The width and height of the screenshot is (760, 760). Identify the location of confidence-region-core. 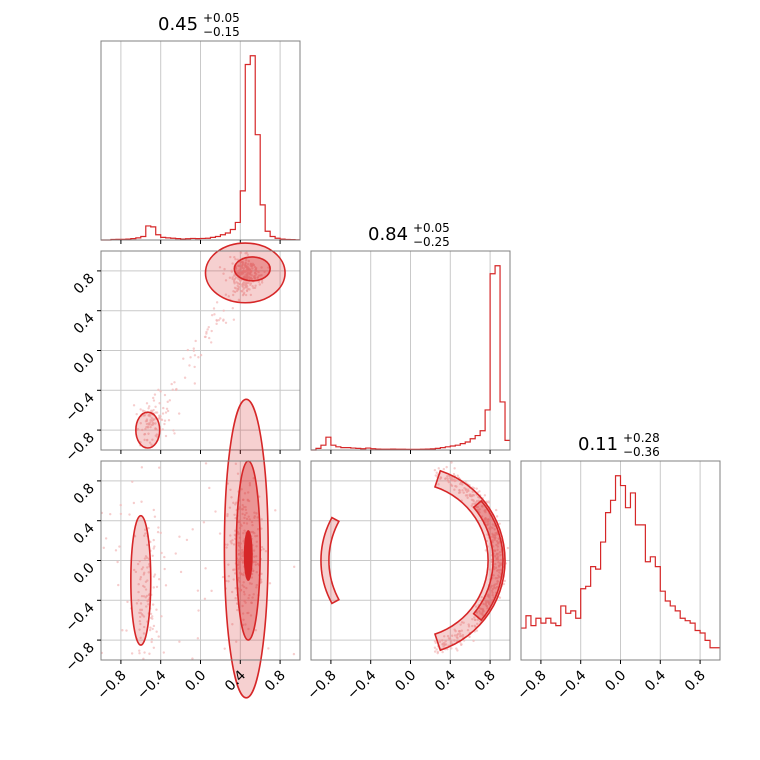
(248, 555).